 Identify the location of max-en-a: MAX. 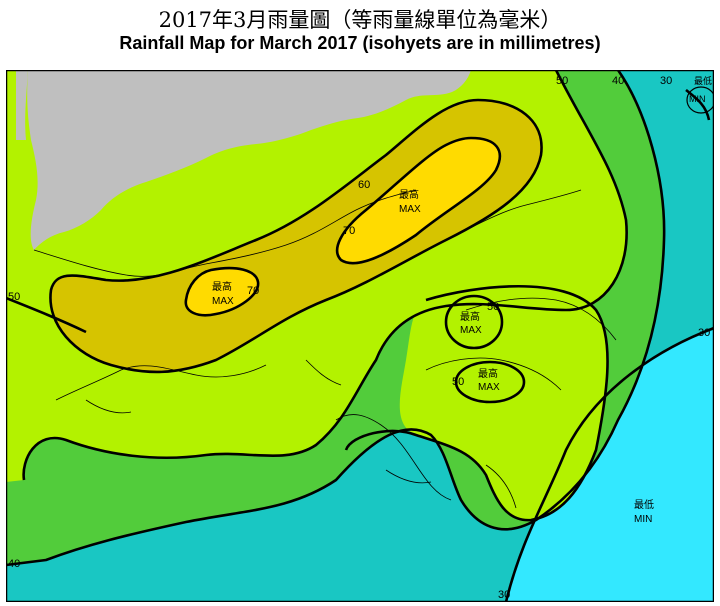
(471, 330).